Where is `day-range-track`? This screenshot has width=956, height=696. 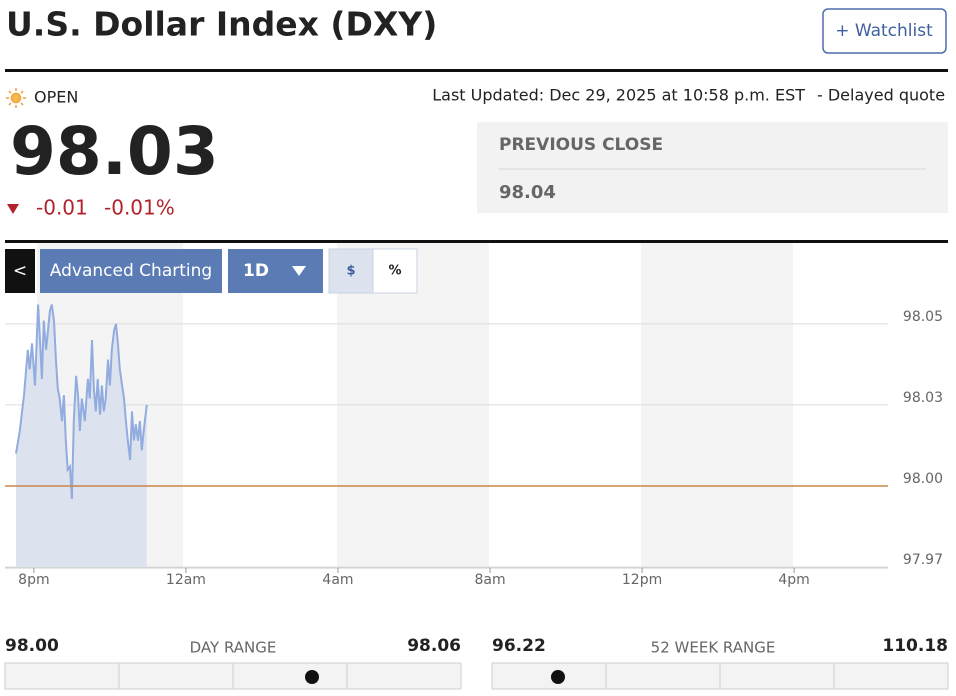 day-range-track is located at coordinates (233, 676).